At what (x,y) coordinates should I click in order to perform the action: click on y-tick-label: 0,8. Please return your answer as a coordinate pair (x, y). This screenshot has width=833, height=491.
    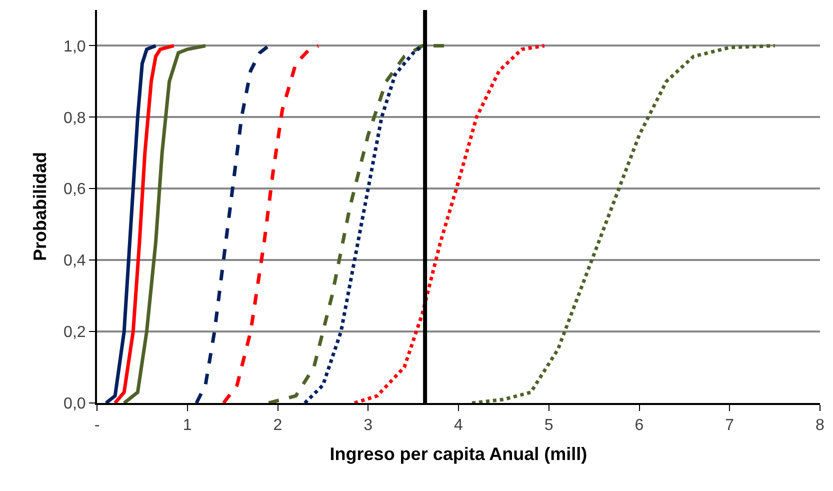
    Looking at the image, I should click on (75, 118).